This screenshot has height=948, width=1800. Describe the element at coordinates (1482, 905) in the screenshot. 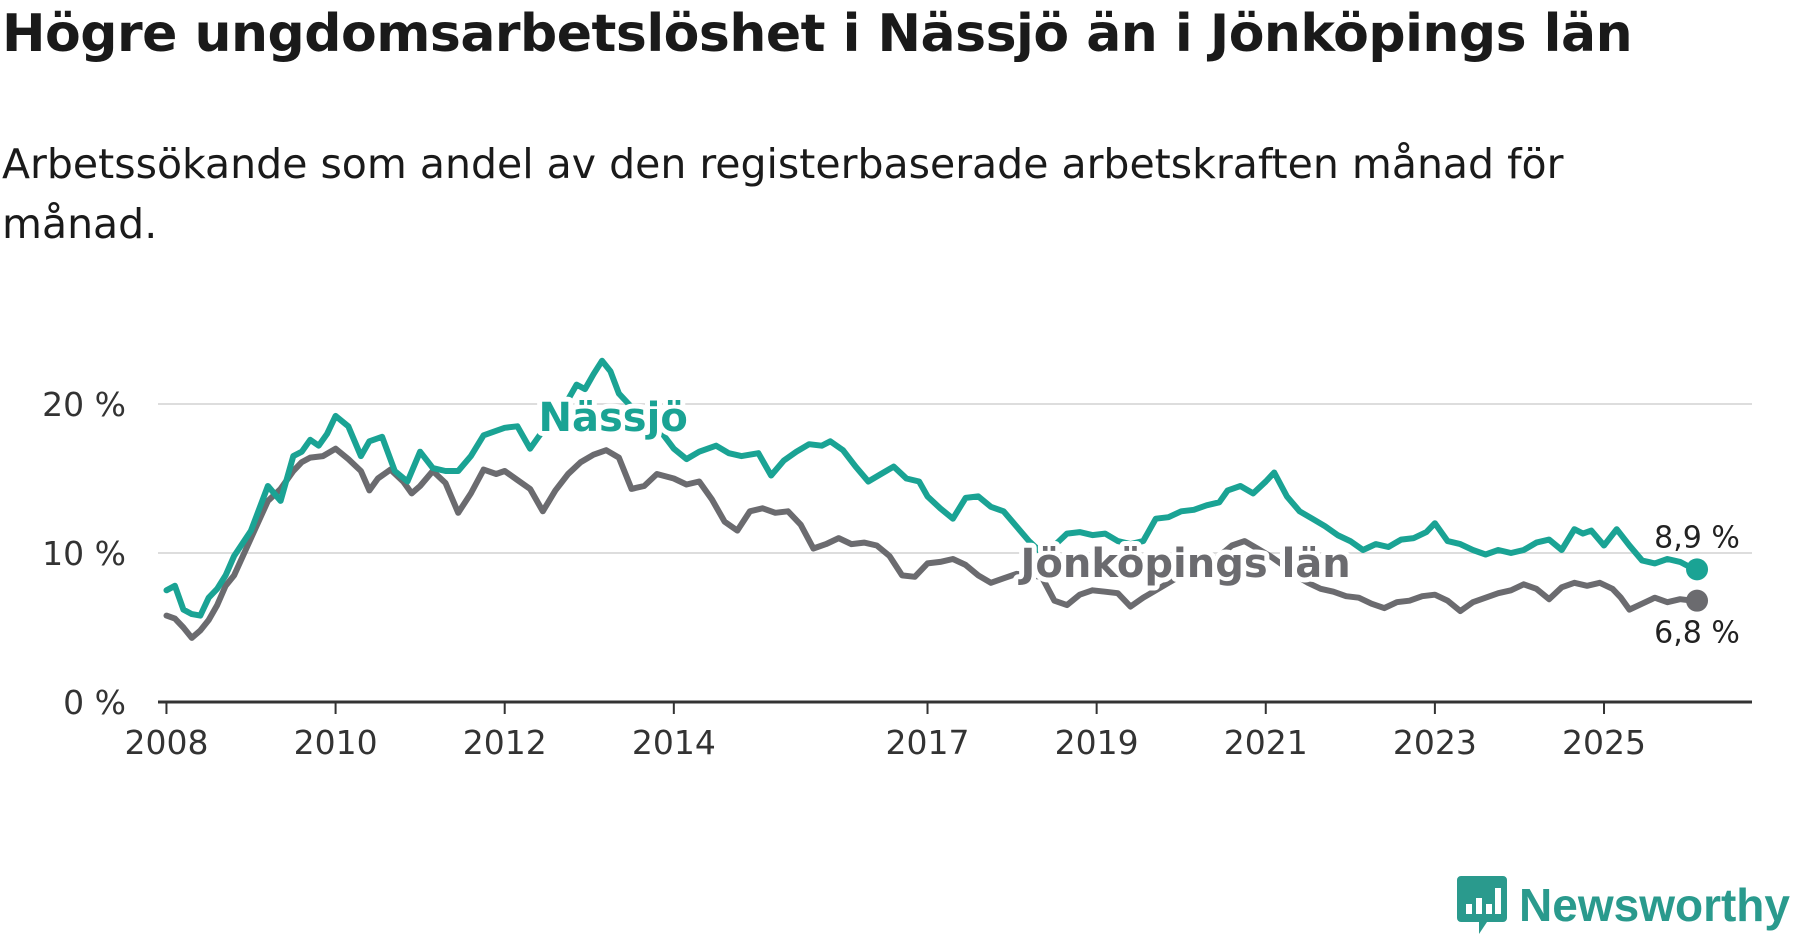

I see `newsworthy-logo-icon` at that location.